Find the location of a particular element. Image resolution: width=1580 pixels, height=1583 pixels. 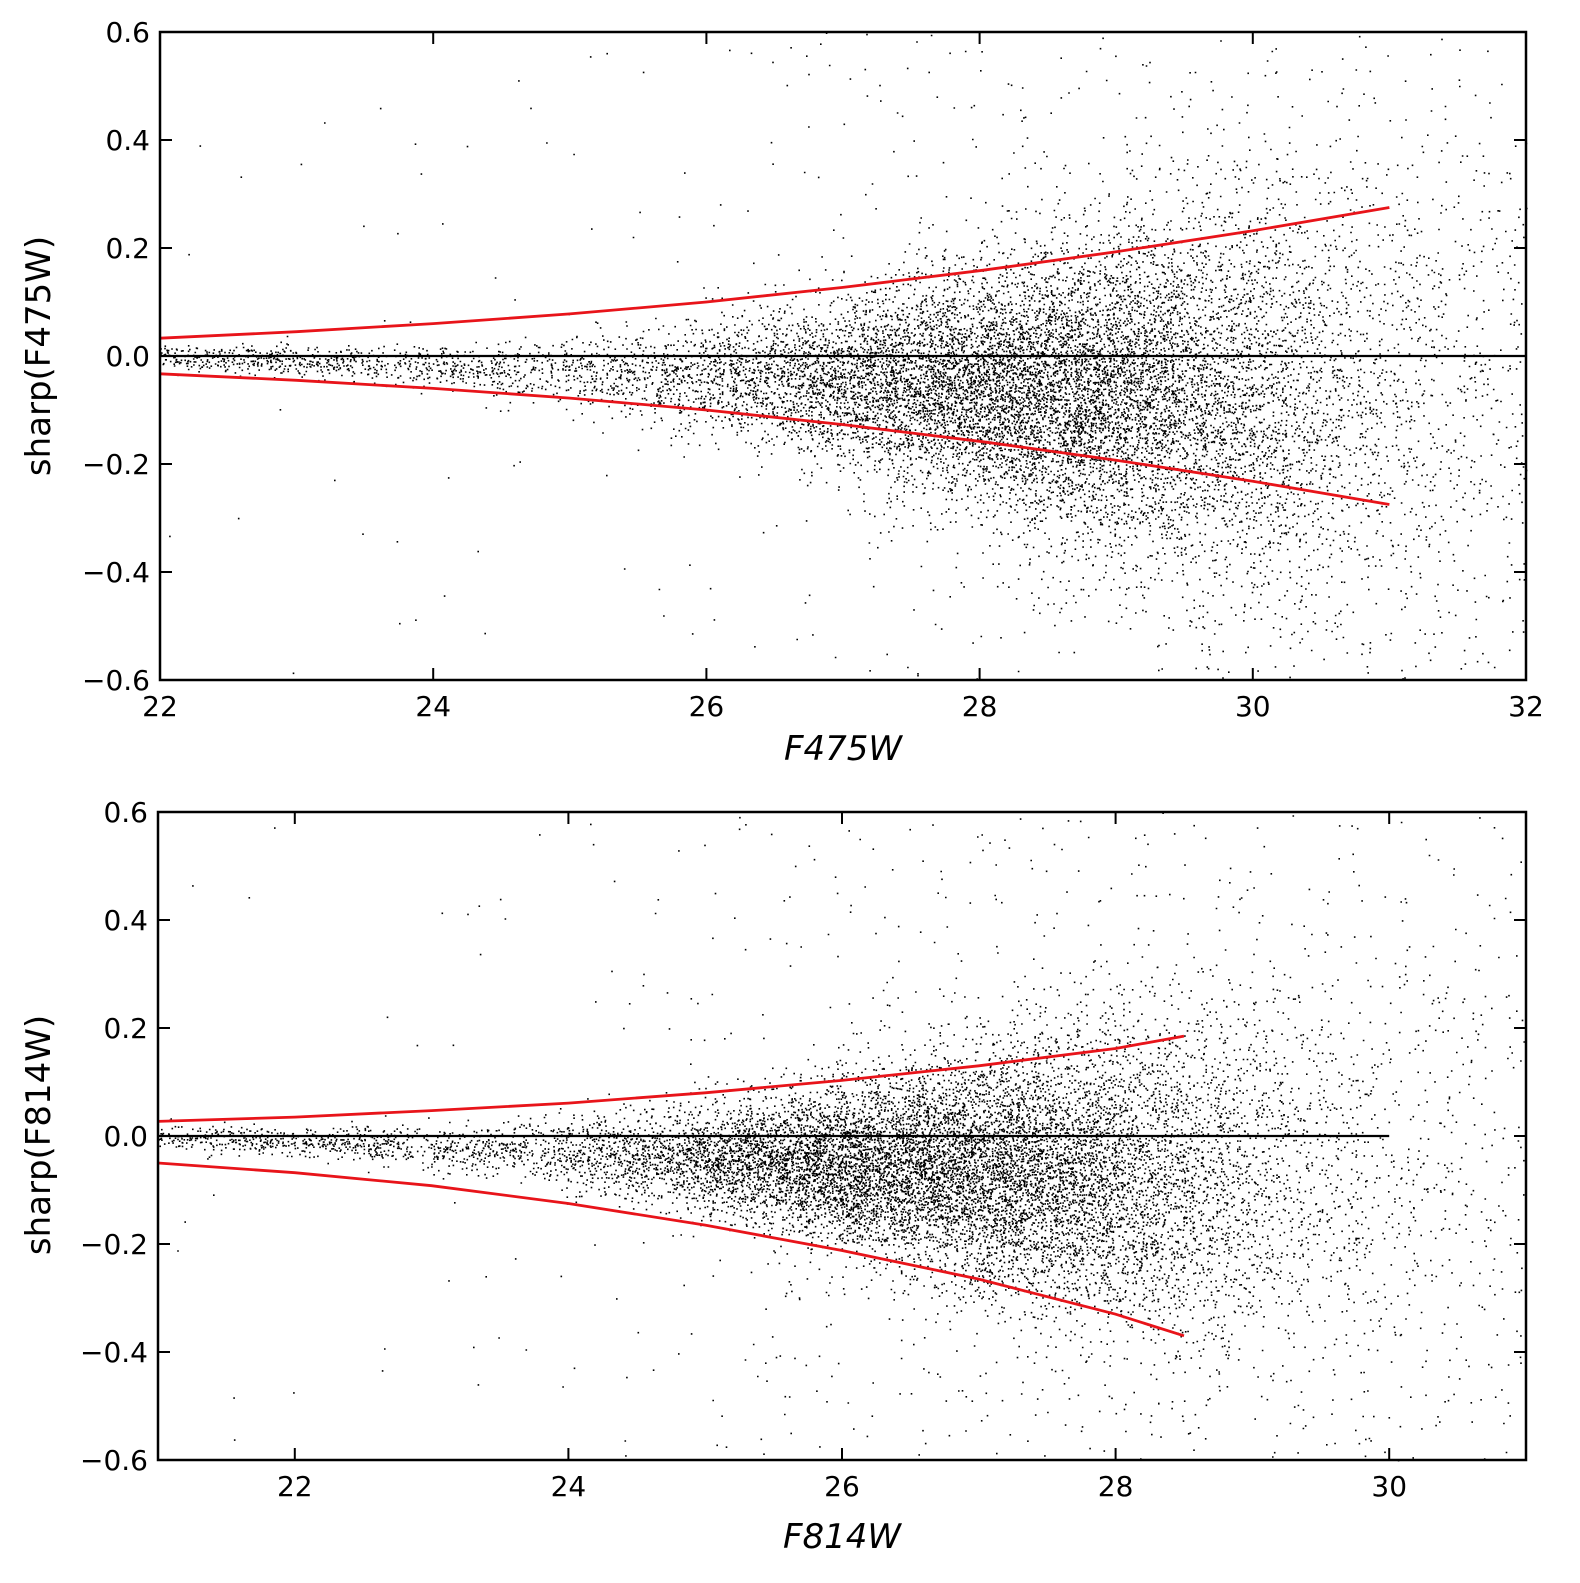

top-y-tick-label: −0.6 is located at coordinates (116, 680).